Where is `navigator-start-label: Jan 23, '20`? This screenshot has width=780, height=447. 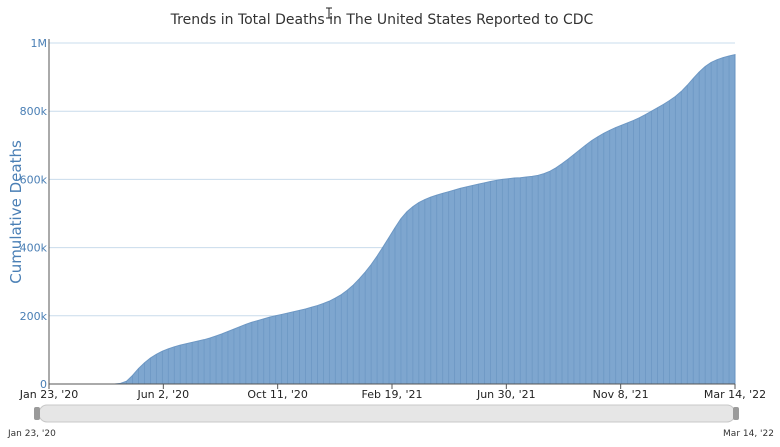 navigator-start-label: Jan 23, '20 is located at coordinates (31, 434).